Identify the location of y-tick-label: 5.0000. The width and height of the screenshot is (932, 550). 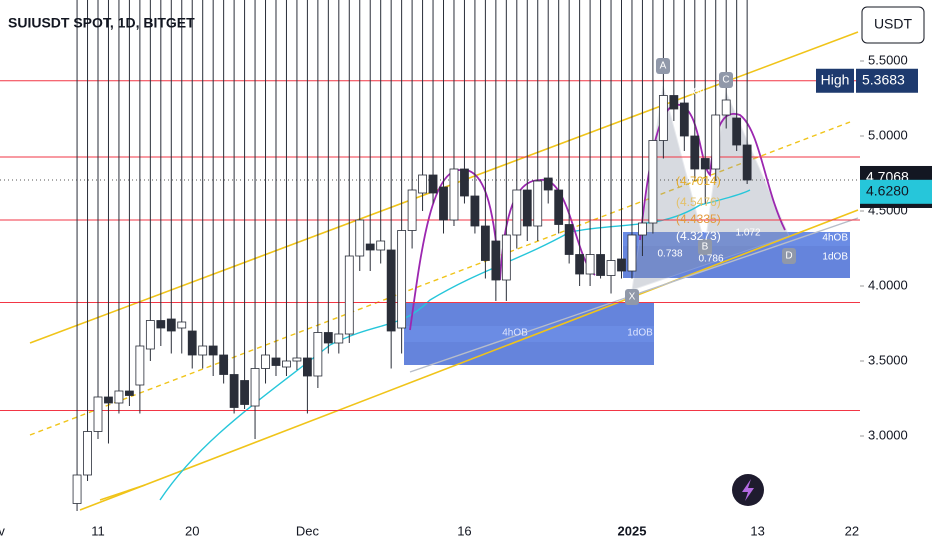
(888, 134).